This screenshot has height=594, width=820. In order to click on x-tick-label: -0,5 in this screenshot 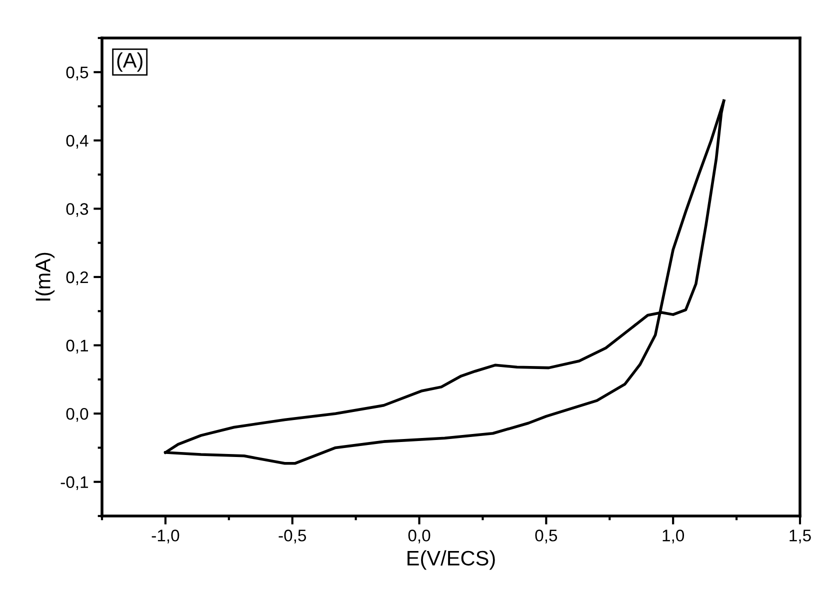, I will do `click(292, 537)`.